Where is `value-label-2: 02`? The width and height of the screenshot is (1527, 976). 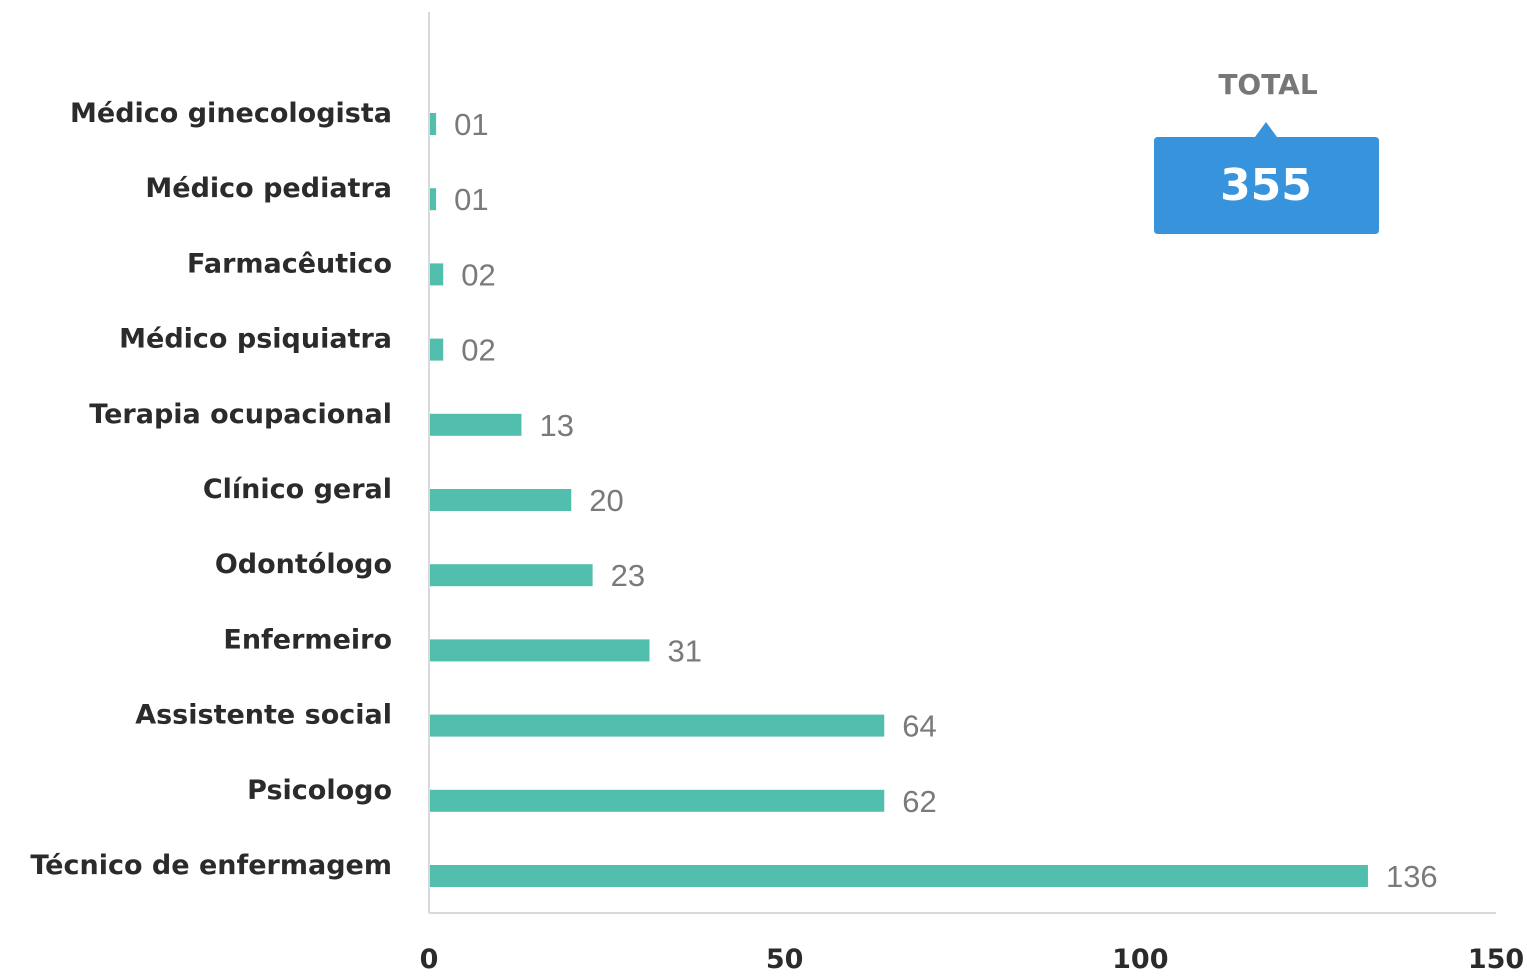 value-label-2: 02 is located at coordinates (478, 274).